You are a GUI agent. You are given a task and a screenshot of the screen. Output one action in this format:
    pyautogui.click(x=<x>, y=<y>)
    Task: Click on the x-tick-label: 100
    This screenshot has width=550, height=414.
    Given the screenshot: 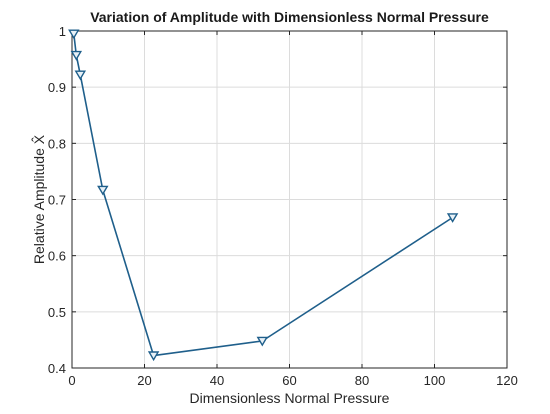 What is the action you would take?
    pyautogui.click(x=435, y=380)
    